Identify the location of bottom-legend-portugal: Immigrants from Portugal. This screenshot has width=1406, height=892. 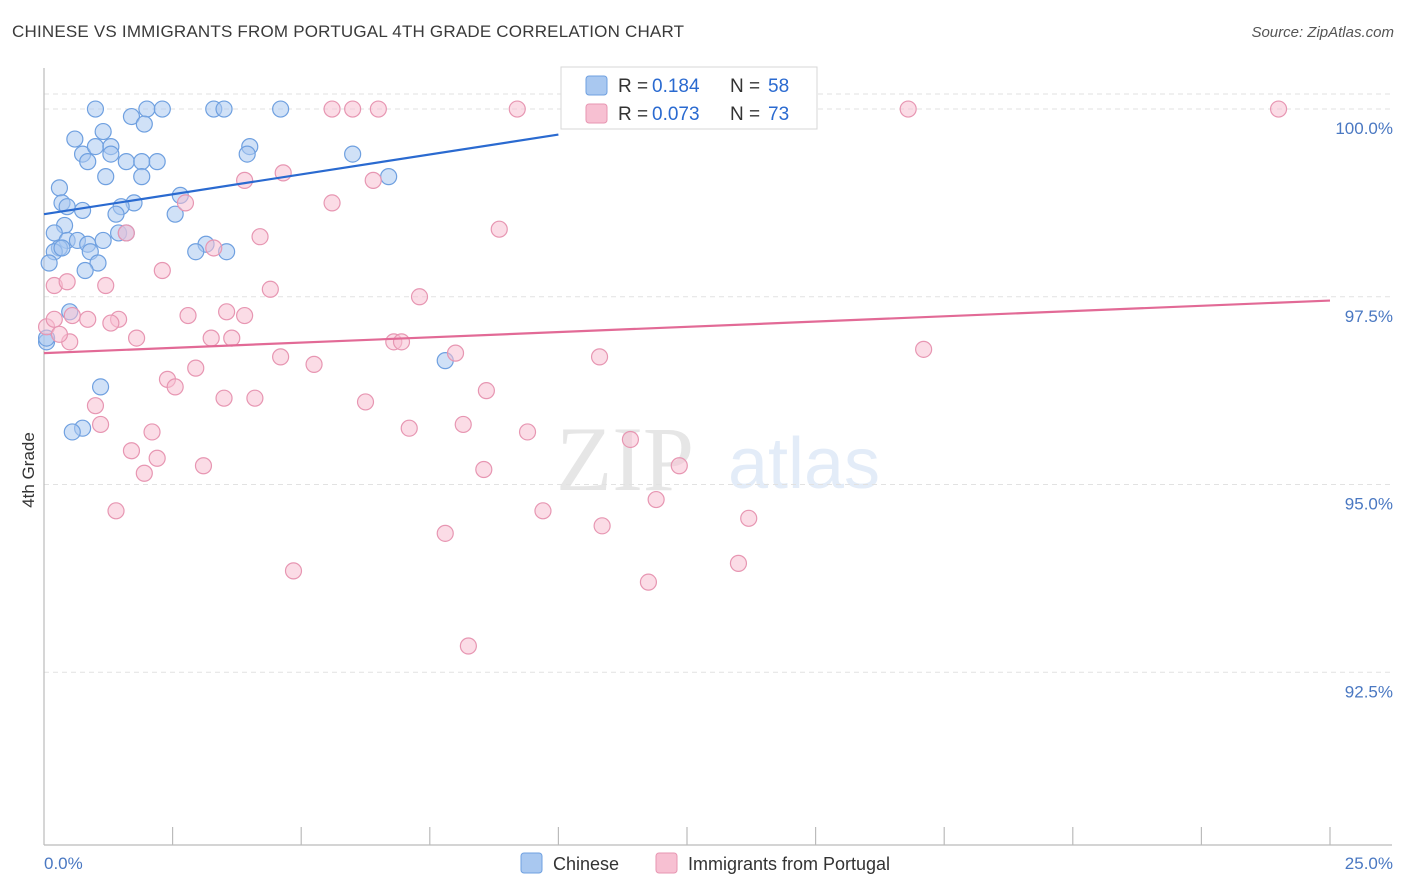
(789, 864).